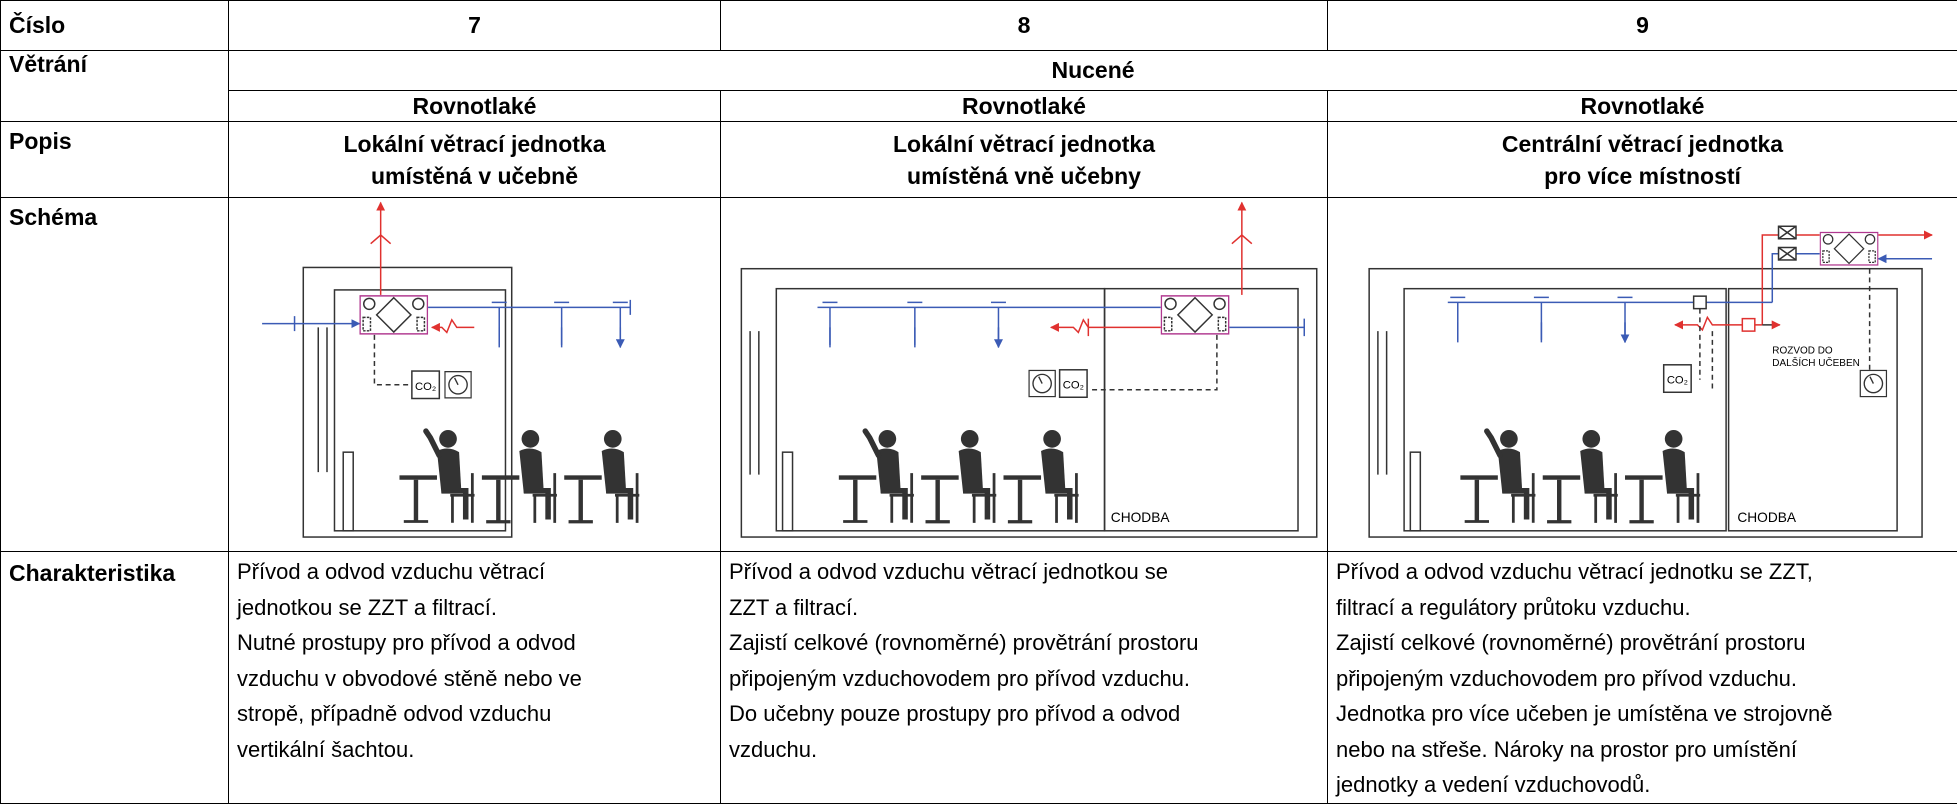 The height and width of the screenshot is (804, 1957). I want to click on row-number: Číslo 7 8 9, so click(979, 26).